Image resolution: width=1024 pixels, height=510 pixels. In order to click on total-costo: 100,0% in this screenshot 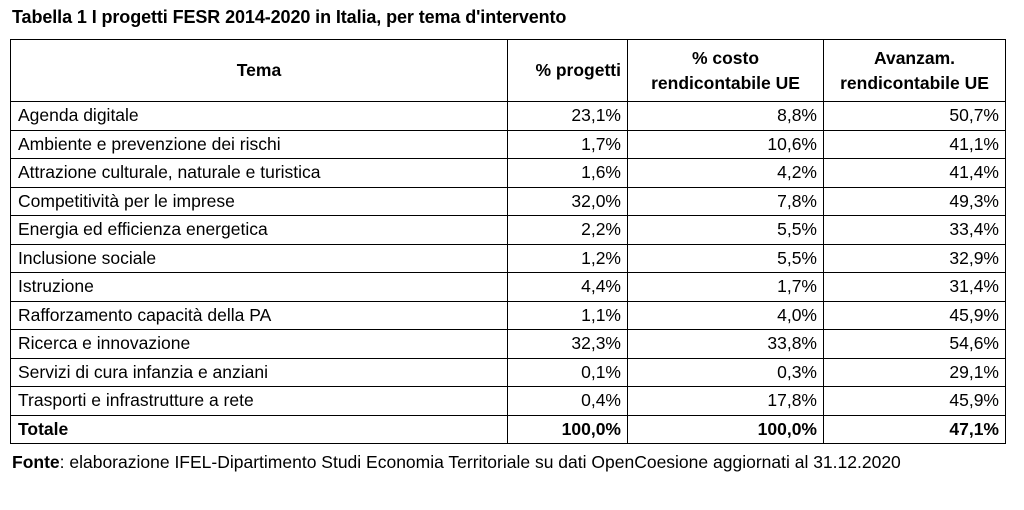, I will do `click(725, 429)`.